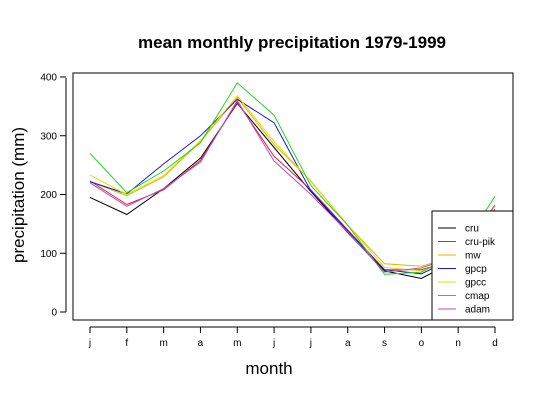 The image size is (550, 412). I want to click on y-axis: 0 100 200 300 400, so click(53, 196).